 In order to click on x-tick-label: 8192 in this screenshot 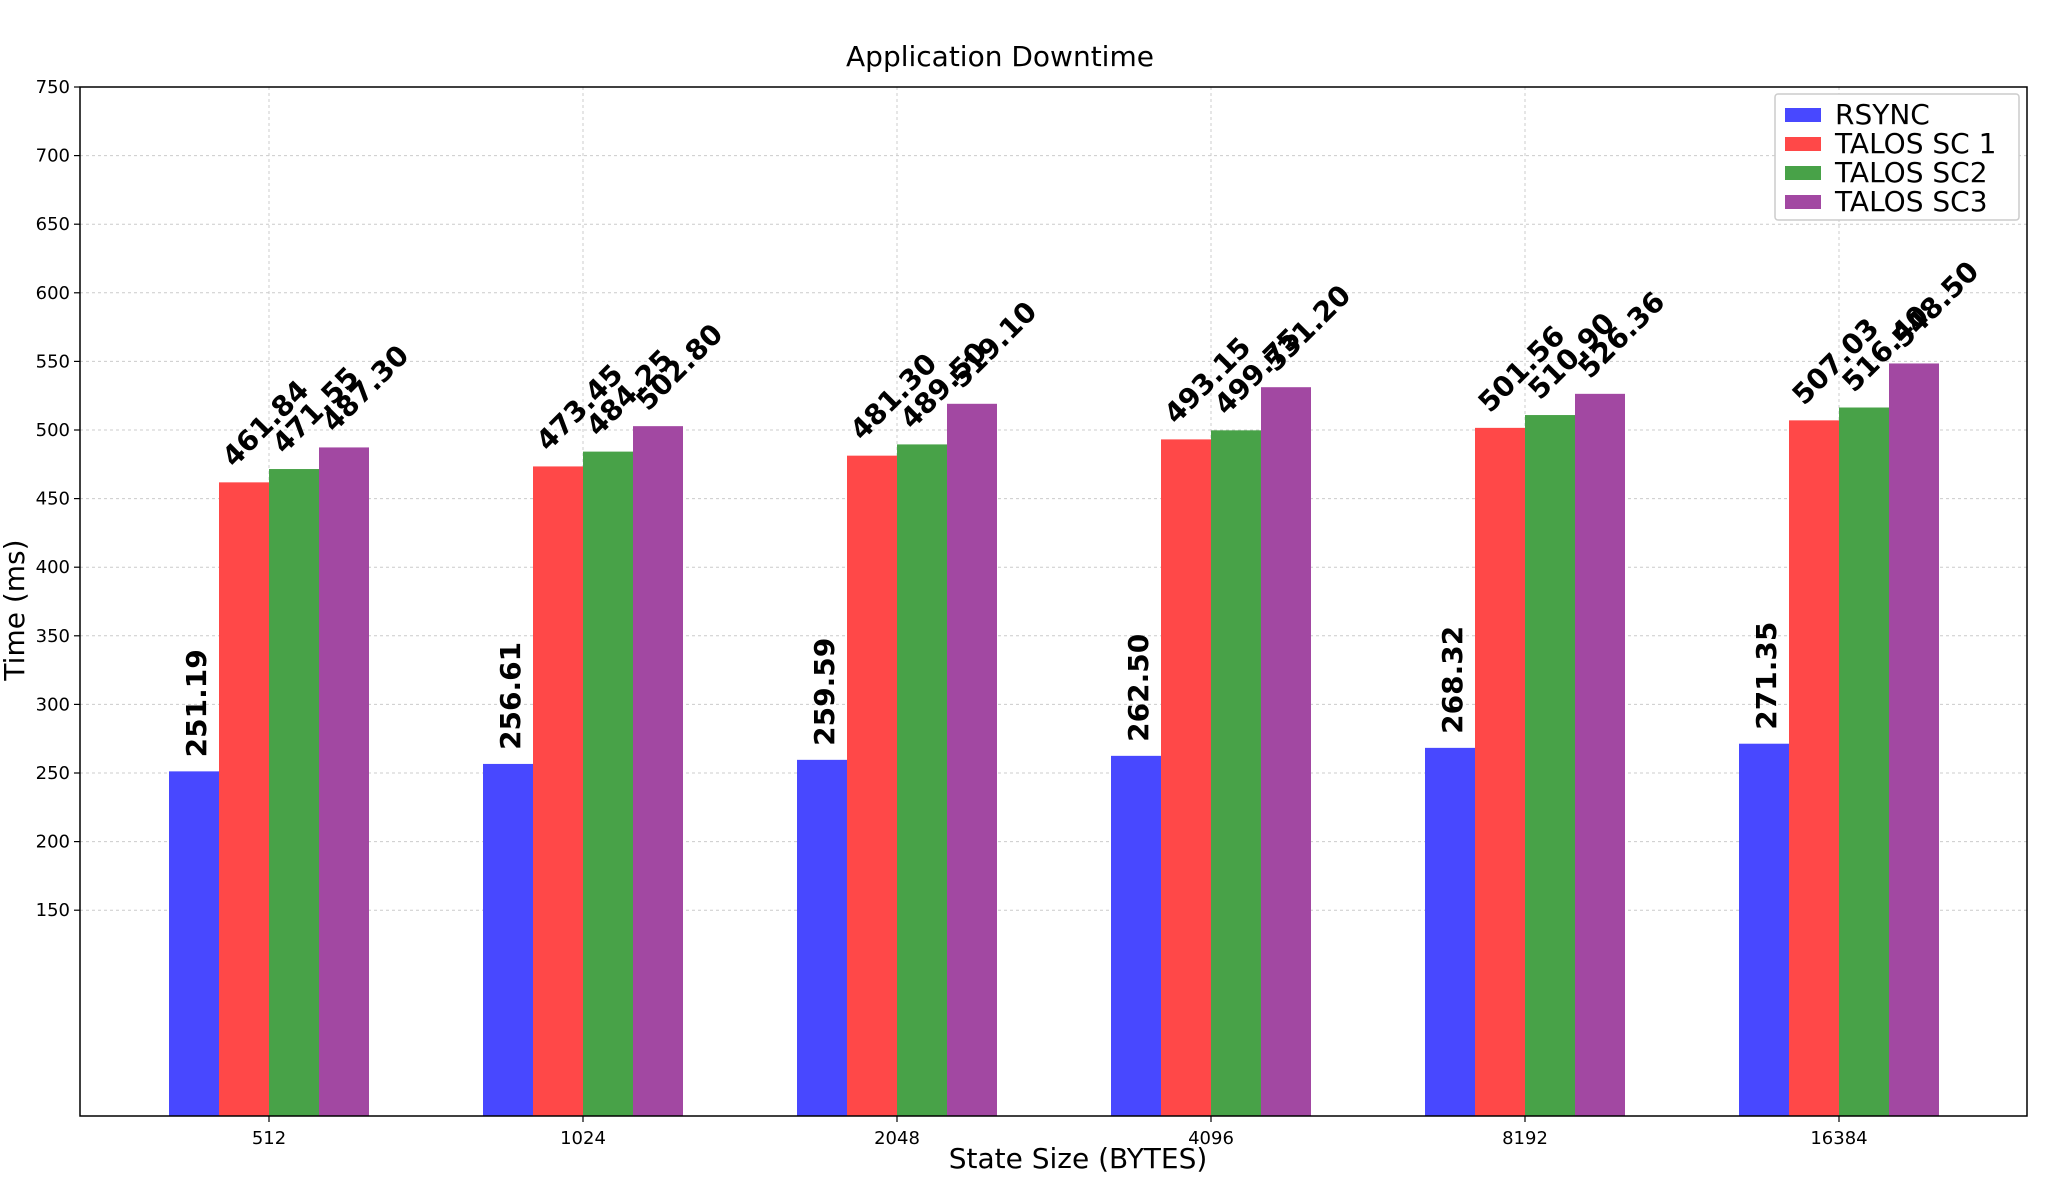, I will do `click(1525, 1138)`.